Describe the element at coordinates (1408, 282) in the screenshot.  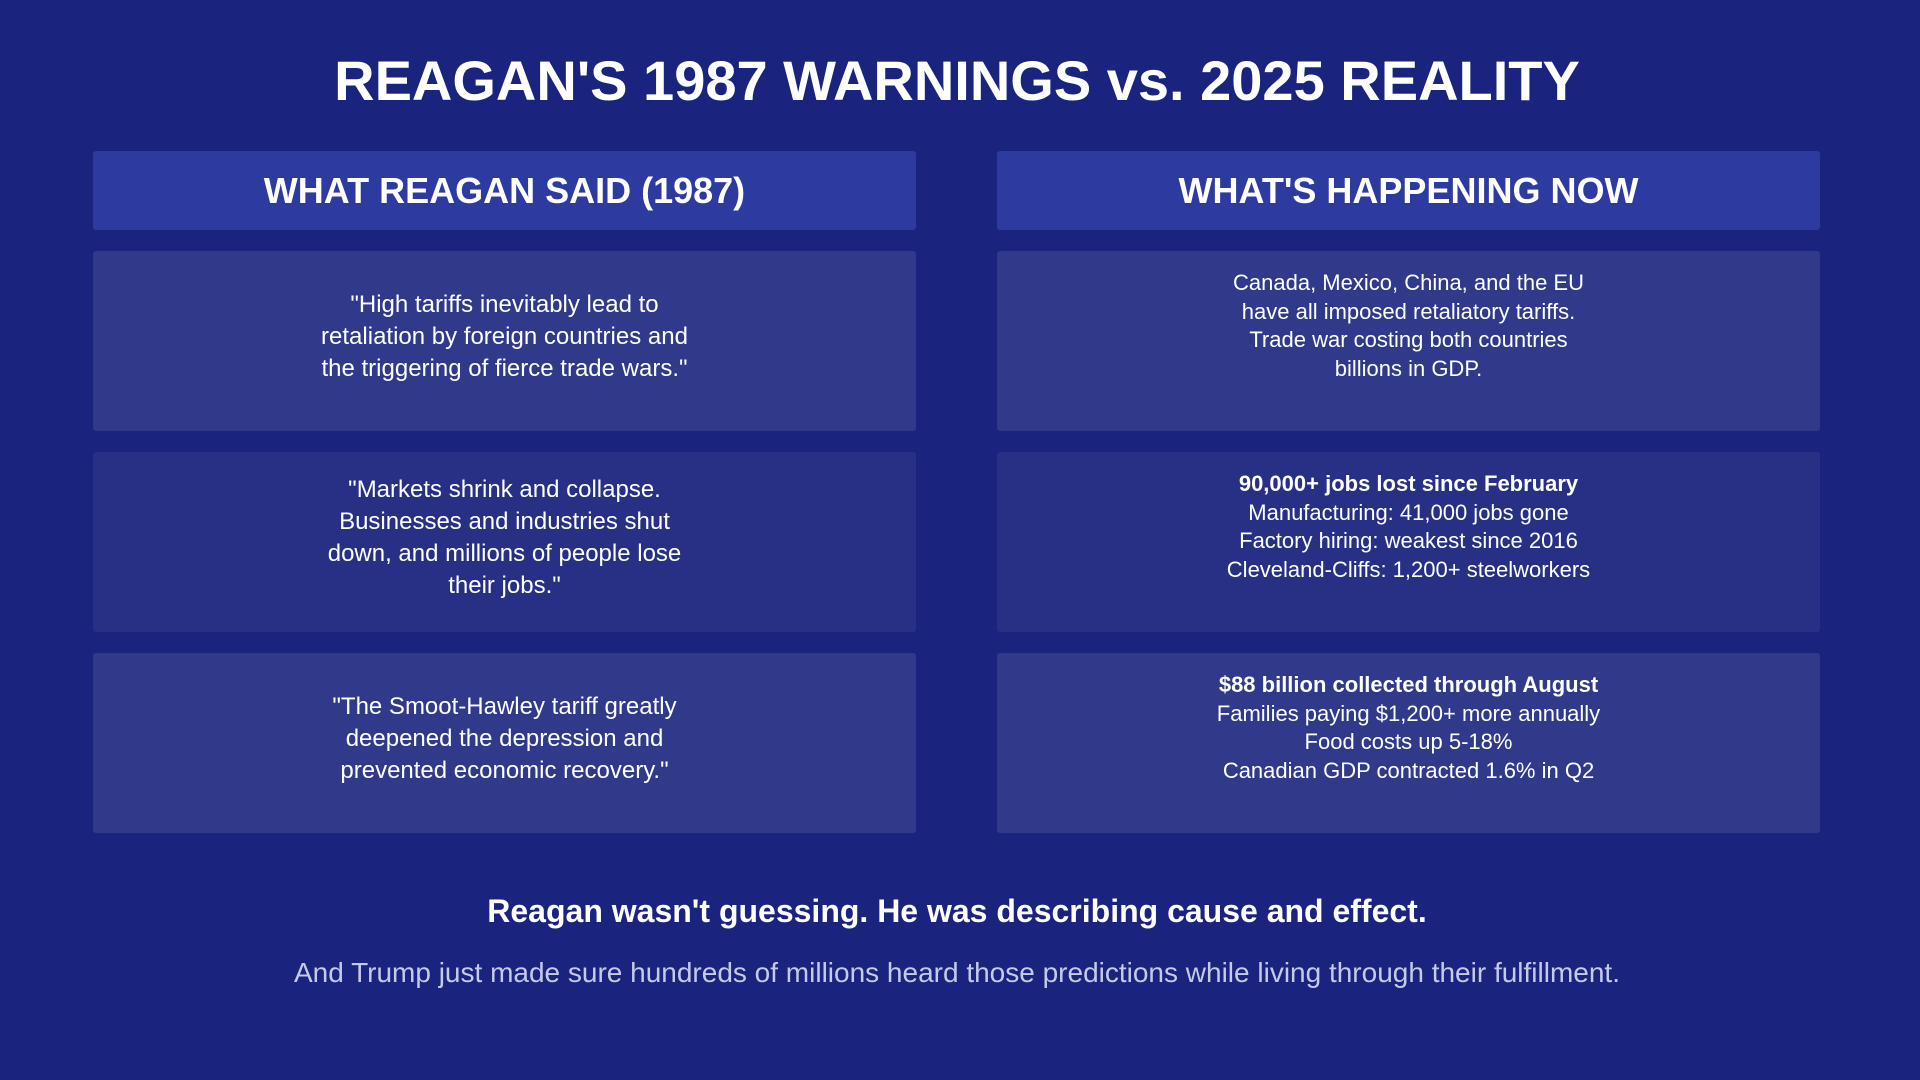
I see `fact-line: Canada, Mexico, China, and the EU` at that location.